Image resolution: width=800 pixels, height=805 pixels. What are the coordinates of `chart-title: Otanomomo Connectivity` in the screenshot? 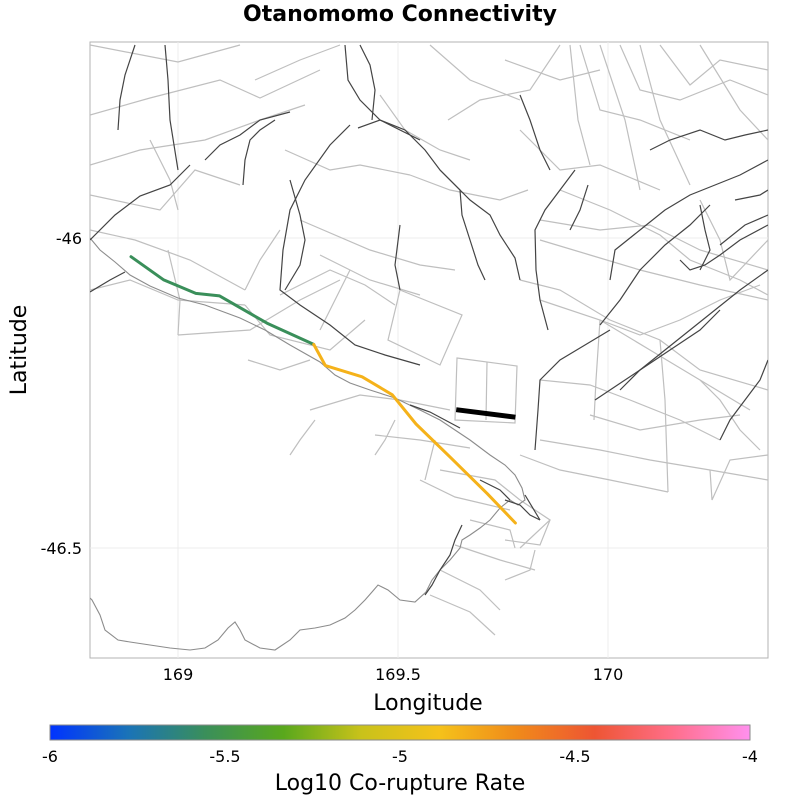 It's located at (400, 14).